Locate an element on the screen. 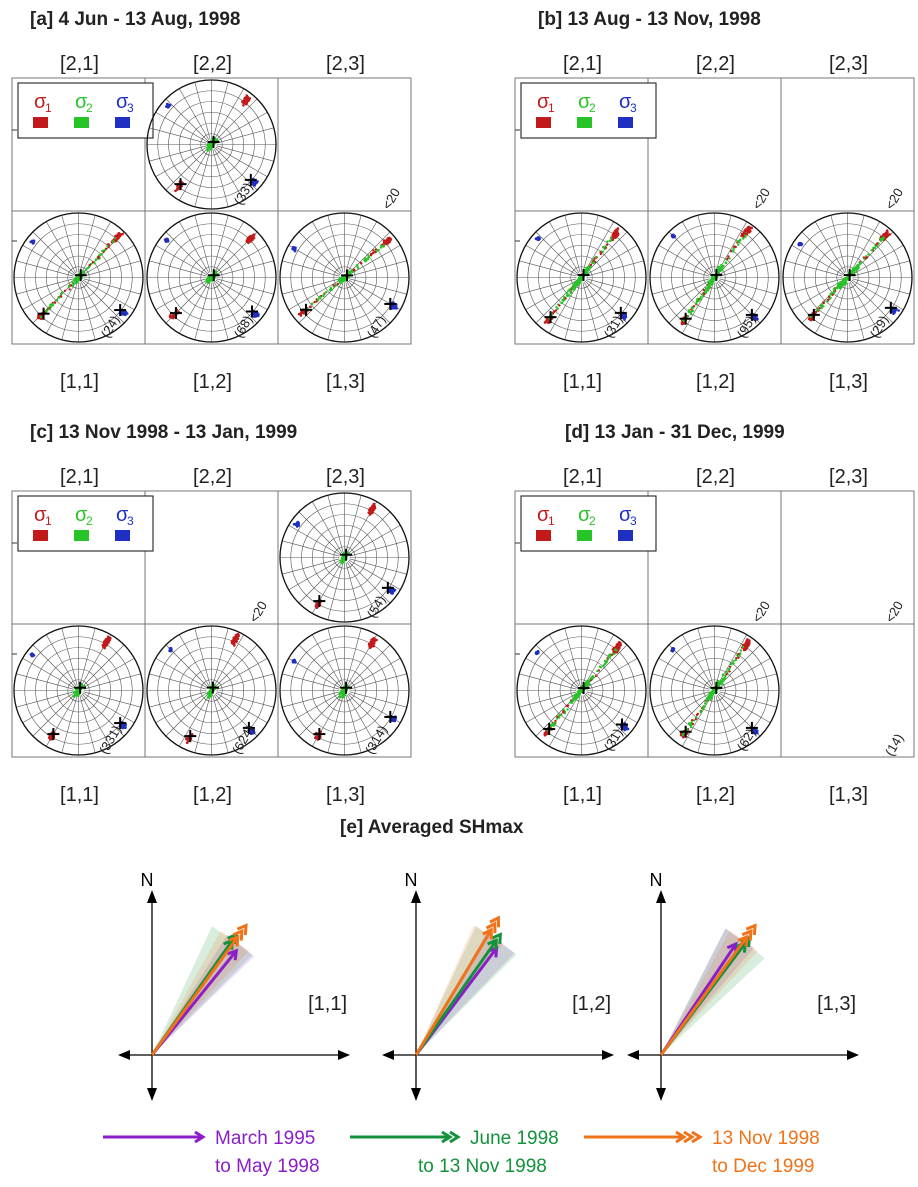  cell-count-label: (14) is located at coordinates (894, 745).